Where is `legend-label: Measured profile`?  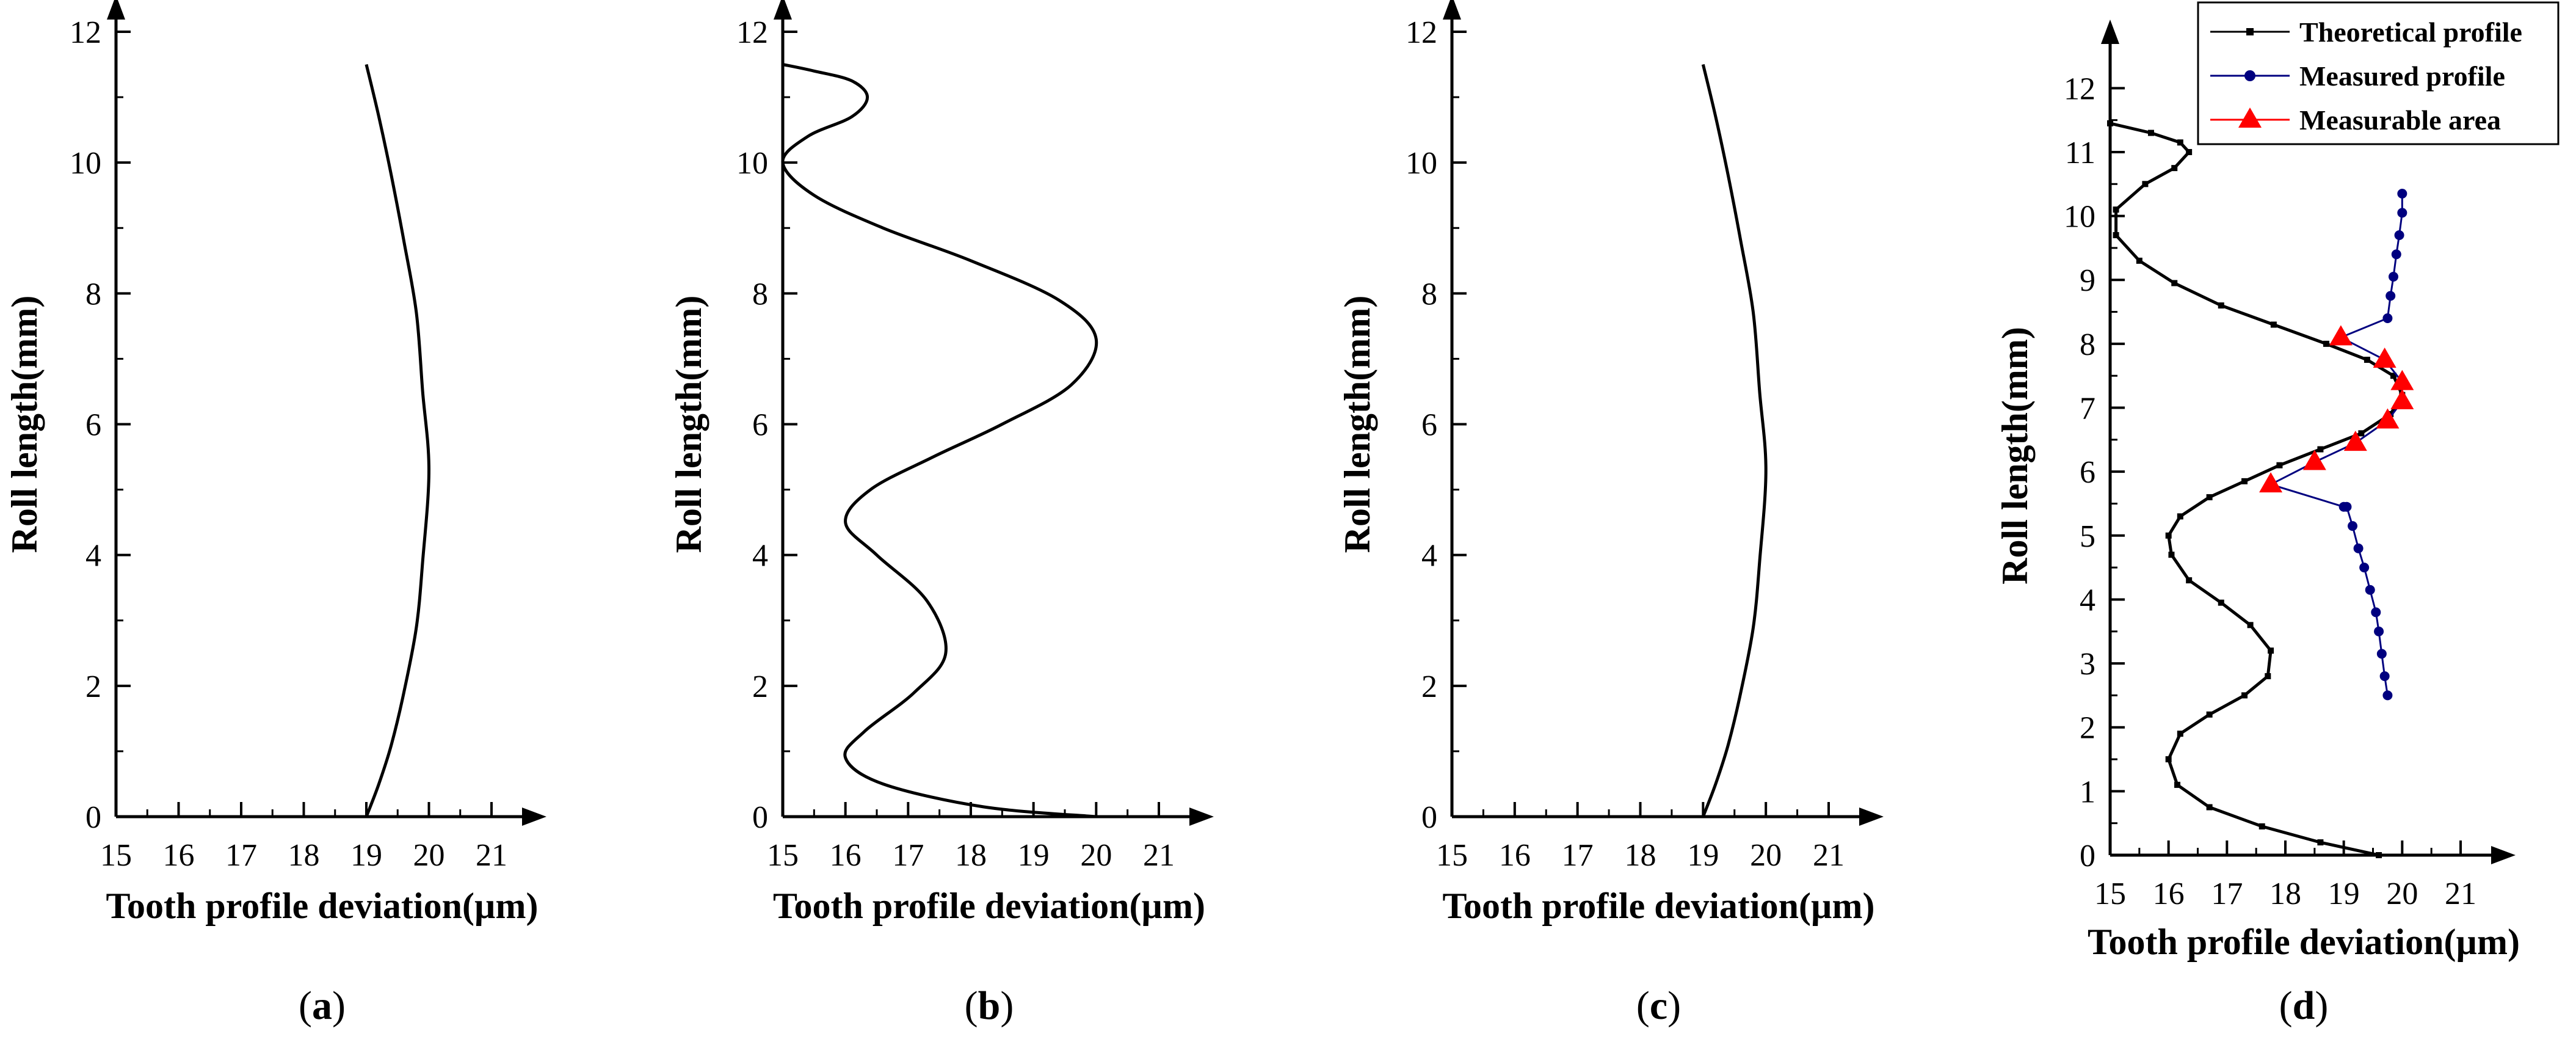 legend-label: Measured profile is located at coordinates (2402, 76).